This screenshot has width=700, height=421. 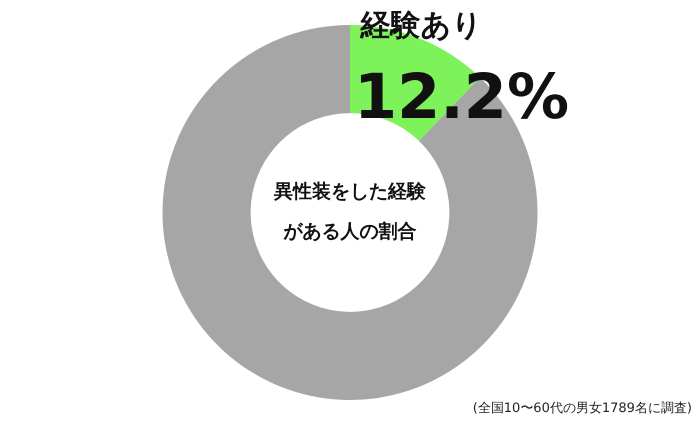 What do you see at coordinates (582, 408) in the screenshot?
I see `text: (全国10〜60代の男女1789名に調査)` at bounding box center [582, 408].